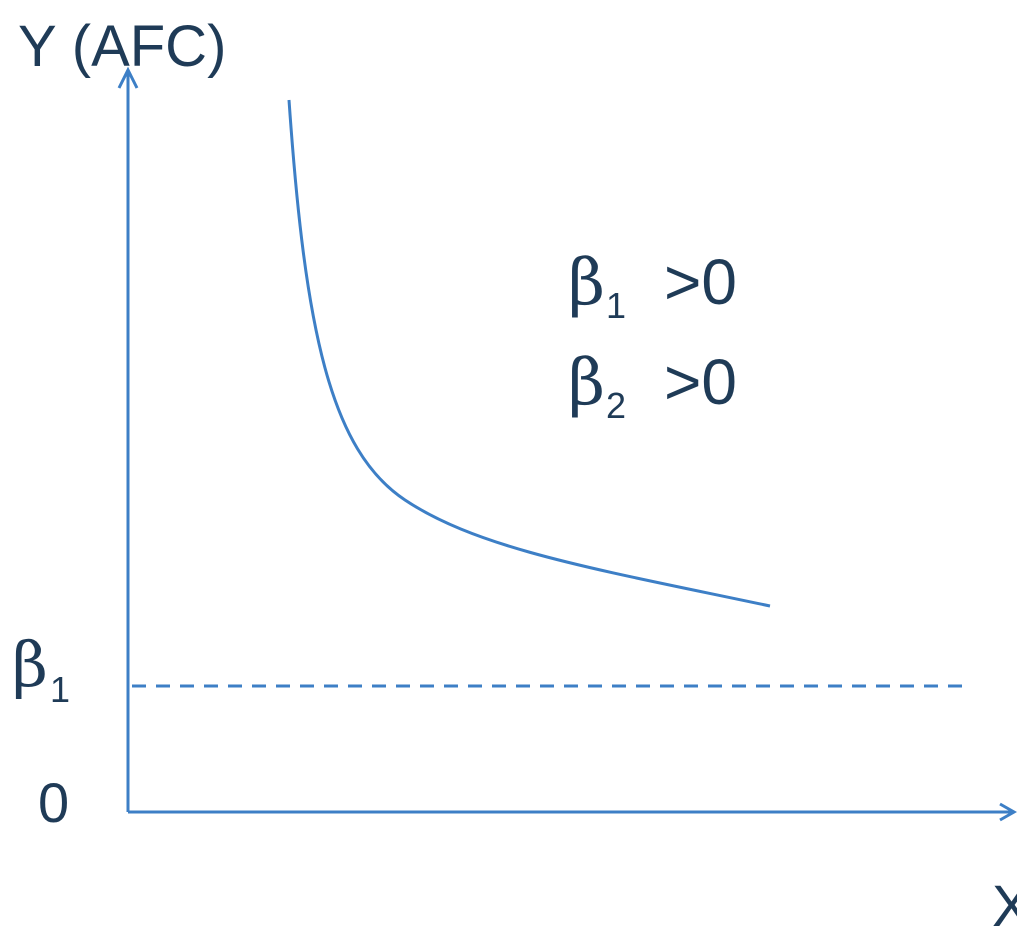 This screenshot has height=932, width=1017. What do you see at coordinates (122, 46) in the screenshot?
I see `y-axis-label: Y (AFC)` at bounding box center [122, 46].